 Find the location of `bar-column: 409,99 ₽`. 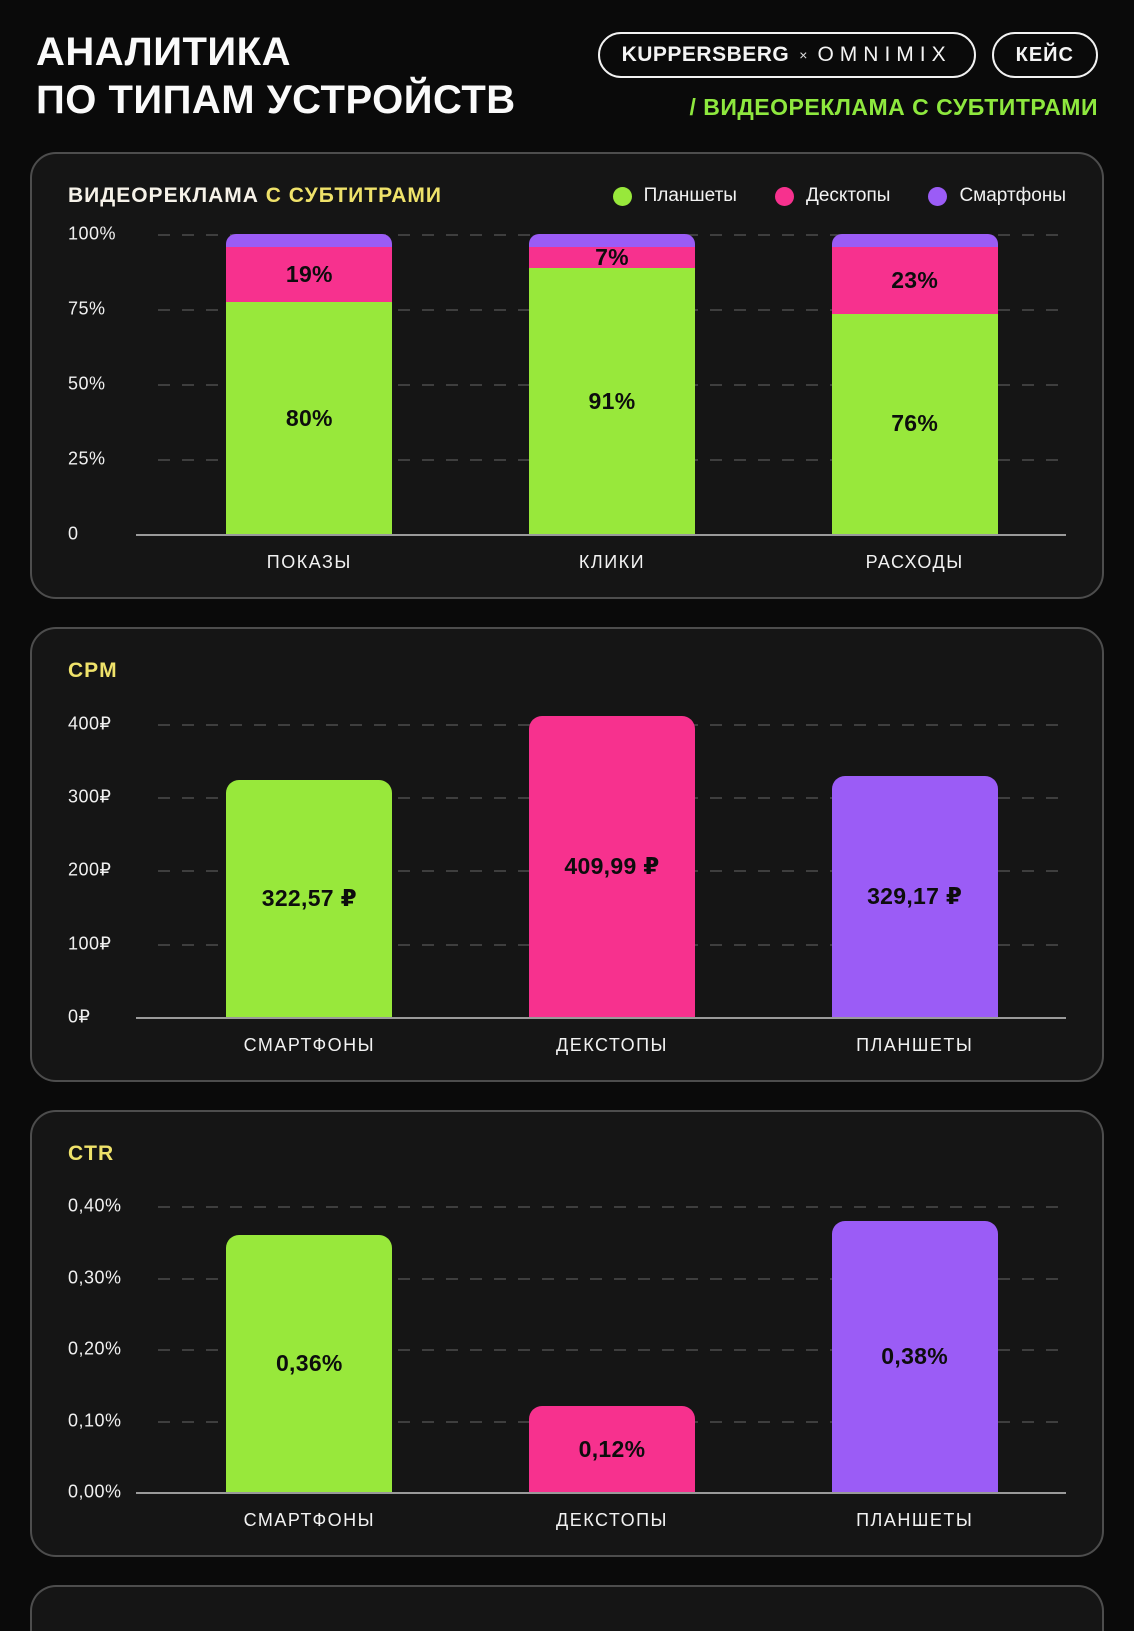

bar-column: 409,99 ₽ is located at coordinates (612, 863).